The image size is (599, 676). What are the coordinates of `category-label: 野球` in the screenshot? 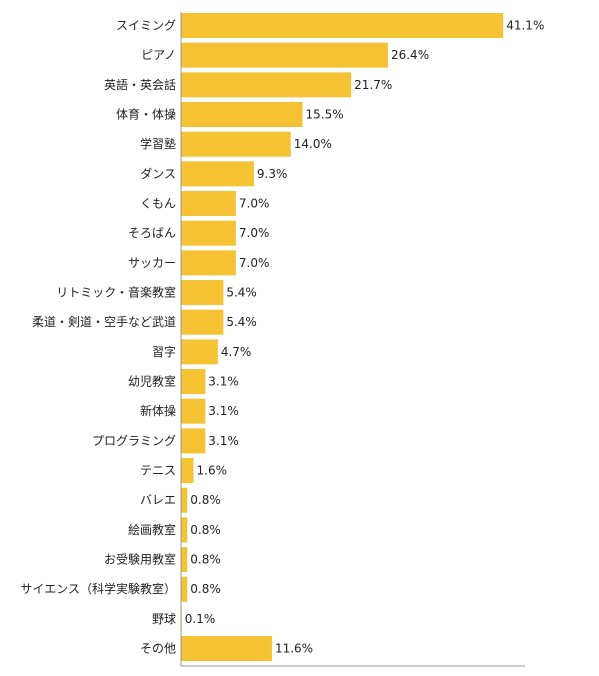 It's located at (164, 619).